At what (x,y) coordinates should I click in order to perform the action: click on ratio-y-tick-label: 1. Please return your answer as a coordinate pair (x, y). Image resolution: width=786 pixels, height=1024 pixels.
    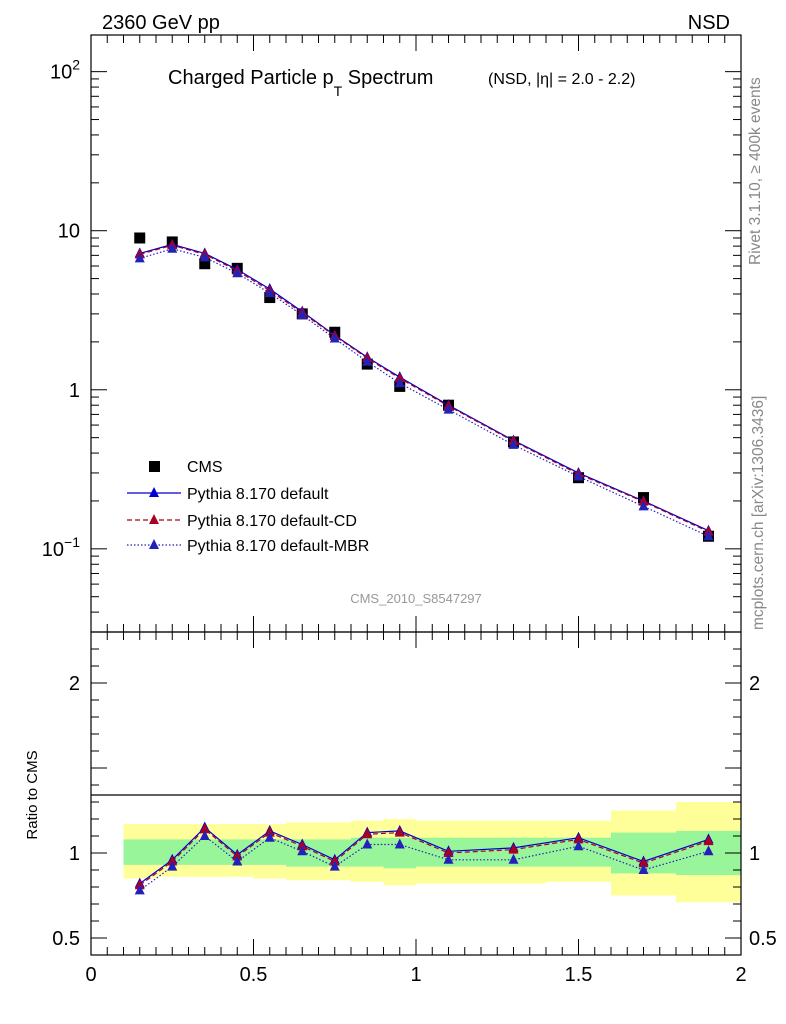
    Looking at the image, I should click on (74, 854).